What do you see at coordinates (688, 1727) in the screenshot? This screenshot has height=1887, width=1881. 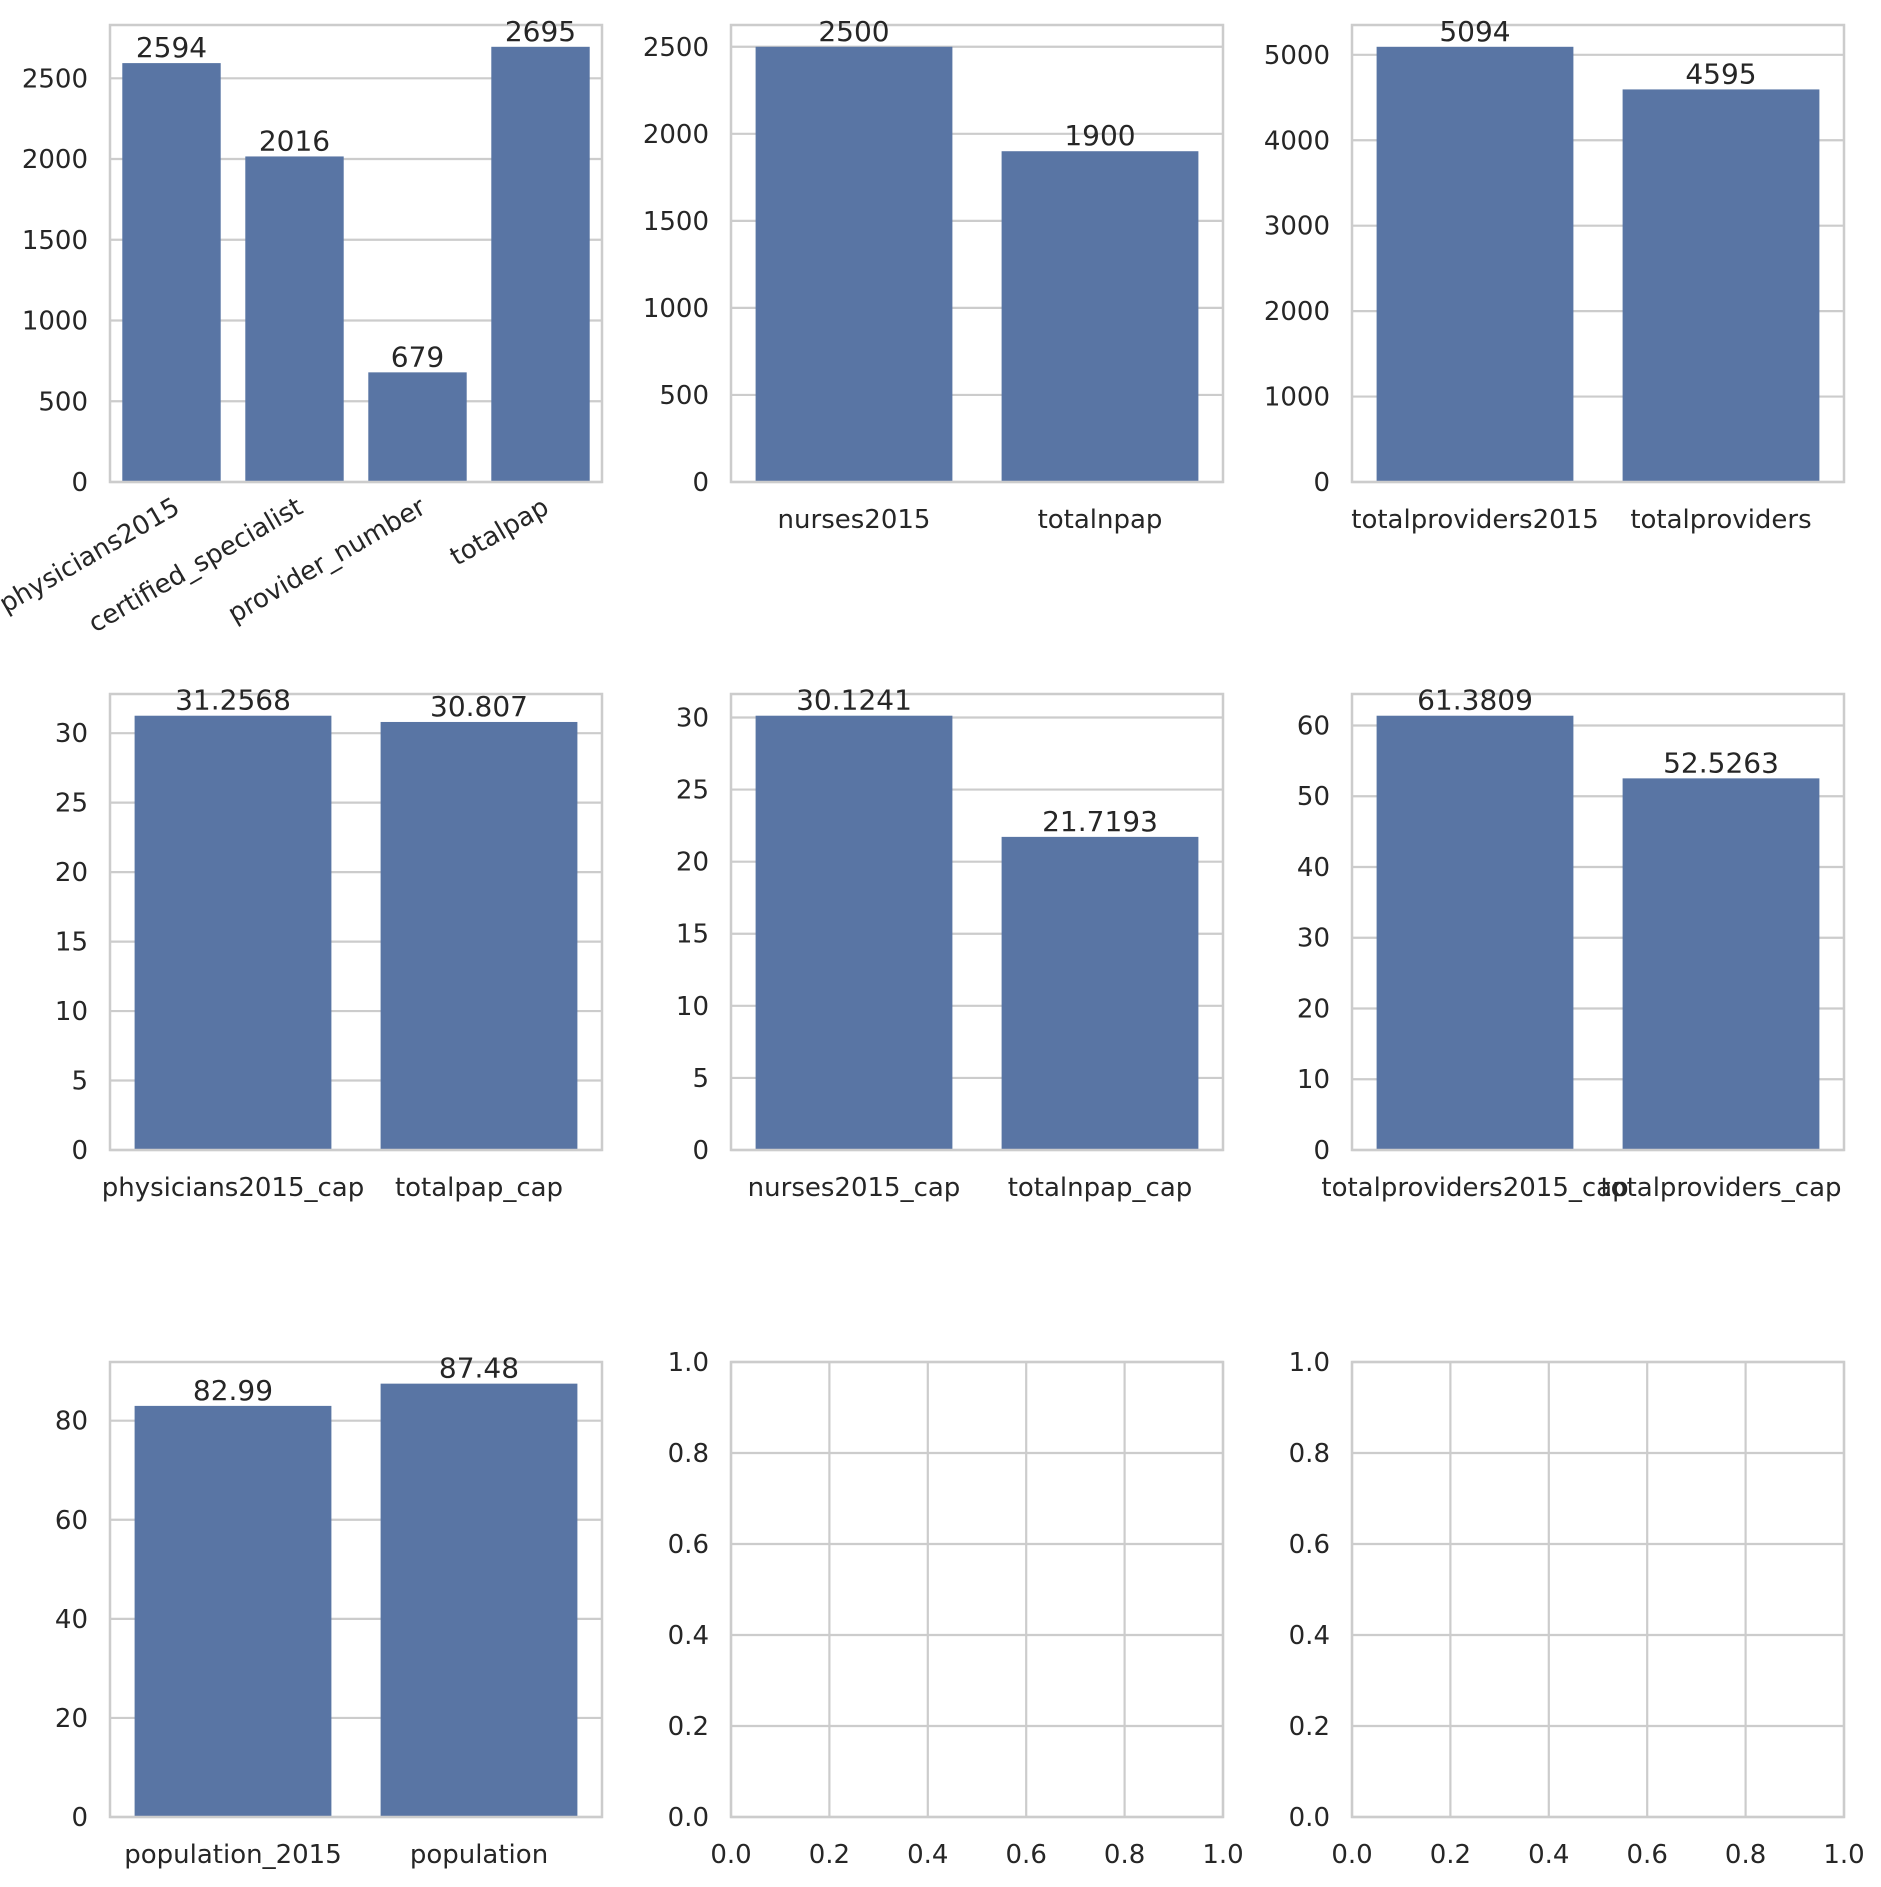 I see `y-tick-label: 0.2` at bounding box center [688, 1727].